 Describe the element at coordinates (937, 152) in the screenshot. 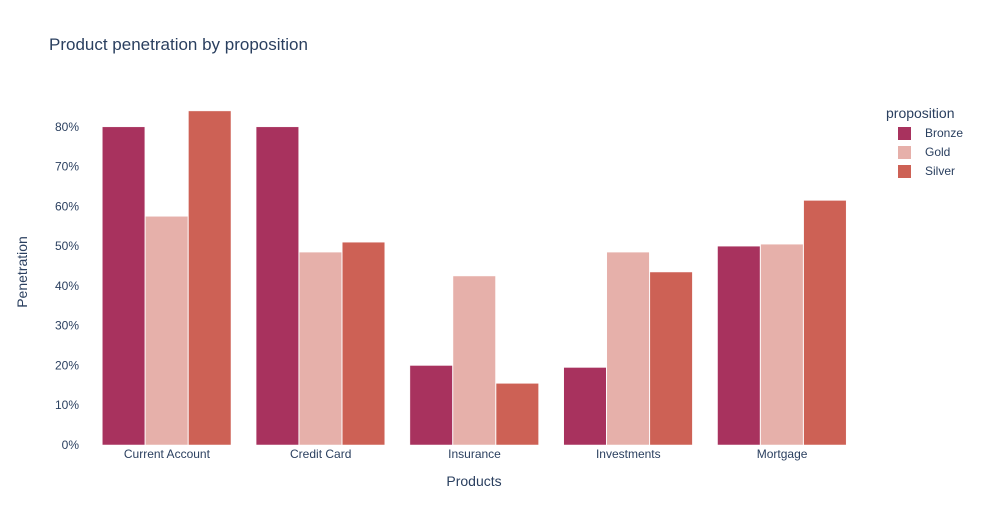

I see `legend-label: Gold` at that location.